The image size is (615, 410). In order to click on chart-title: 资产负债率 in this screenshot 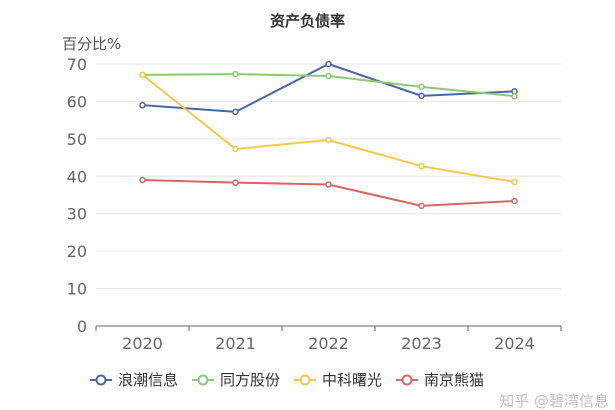, I will do `click(307, 21)`.